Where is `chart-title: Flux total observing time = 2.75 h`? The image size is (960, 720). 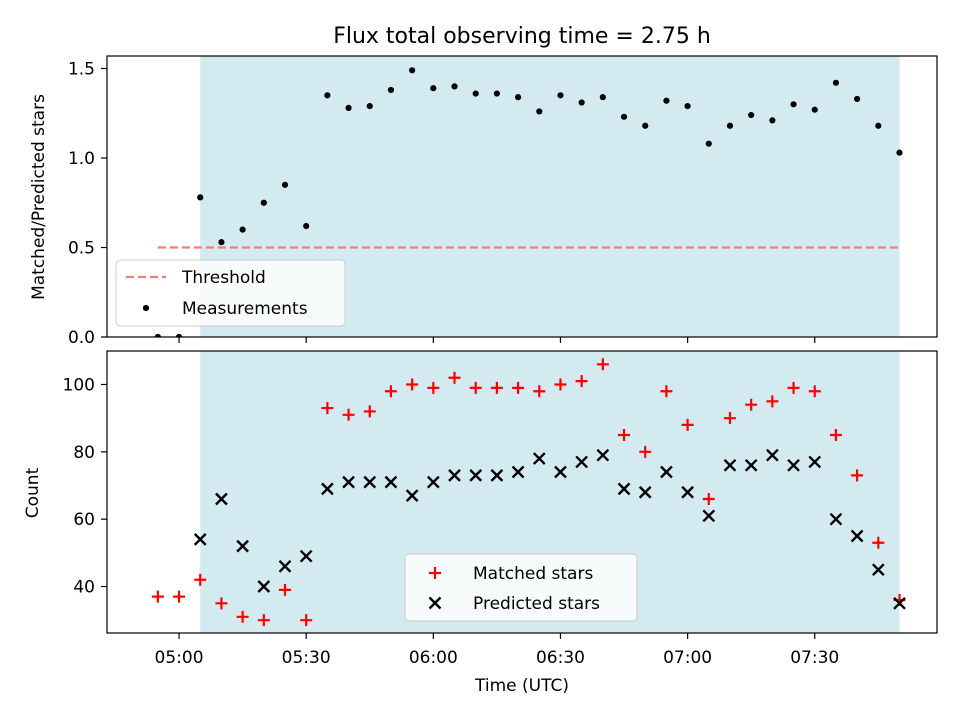 chart-title: Flux total observing time = 2.75 h is located at coordinates (522, 36).